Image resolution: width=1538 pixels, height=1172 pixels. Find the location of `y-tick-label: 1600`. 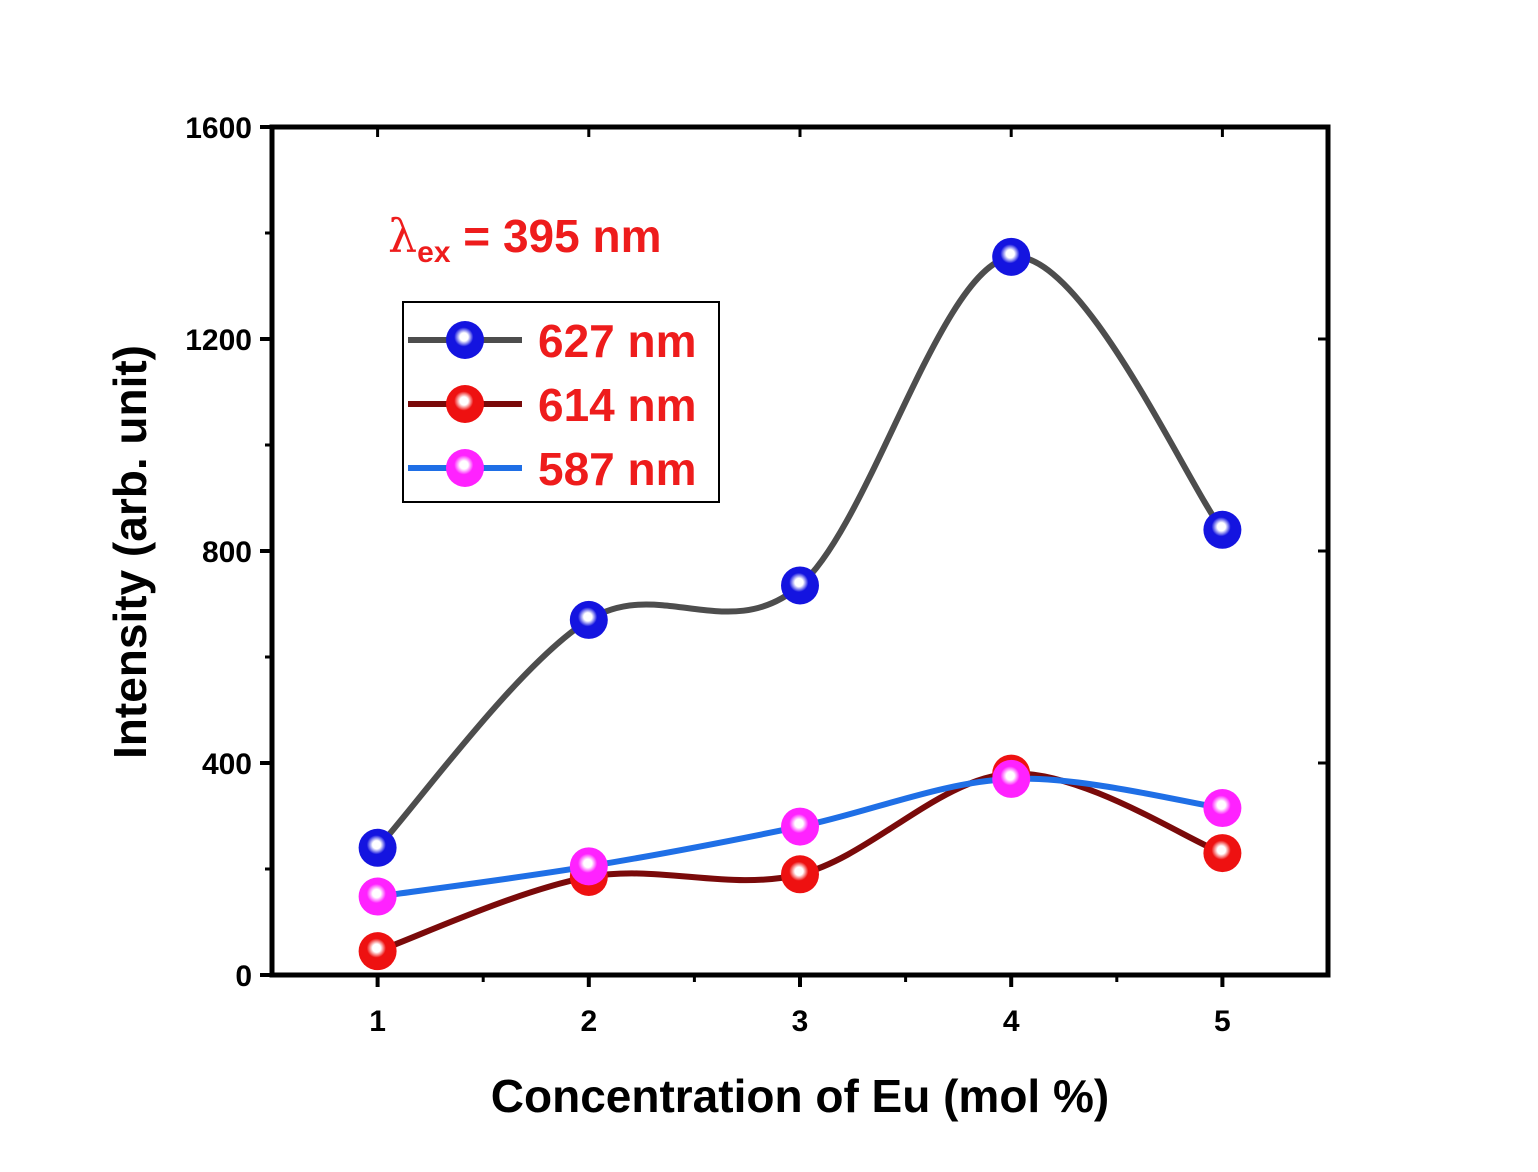

y-tick-label: 1600 is located at coordinates (218, 128).